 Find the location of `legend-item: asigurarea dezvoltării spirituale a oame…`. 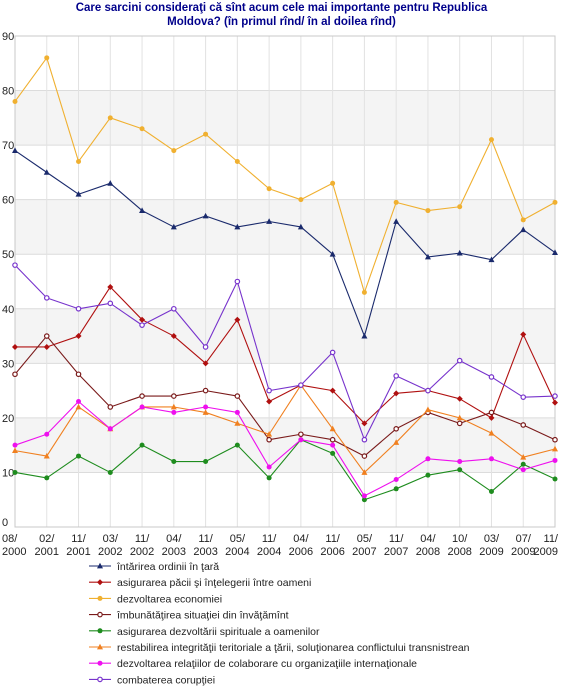

legend-item: asigurarea dezvoltării spirituale a oame… is located at coordinates (204, 632).